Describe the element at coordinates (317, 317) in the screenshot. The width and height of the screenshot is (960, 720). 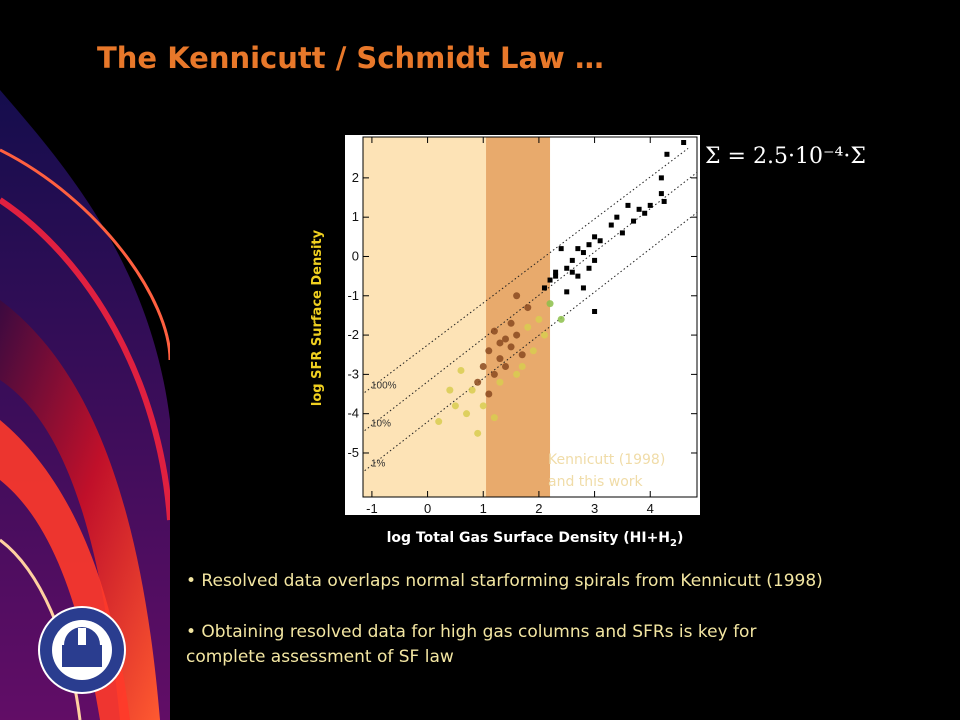
I see `y-axis-label: log SFR Surface Density` at that location.